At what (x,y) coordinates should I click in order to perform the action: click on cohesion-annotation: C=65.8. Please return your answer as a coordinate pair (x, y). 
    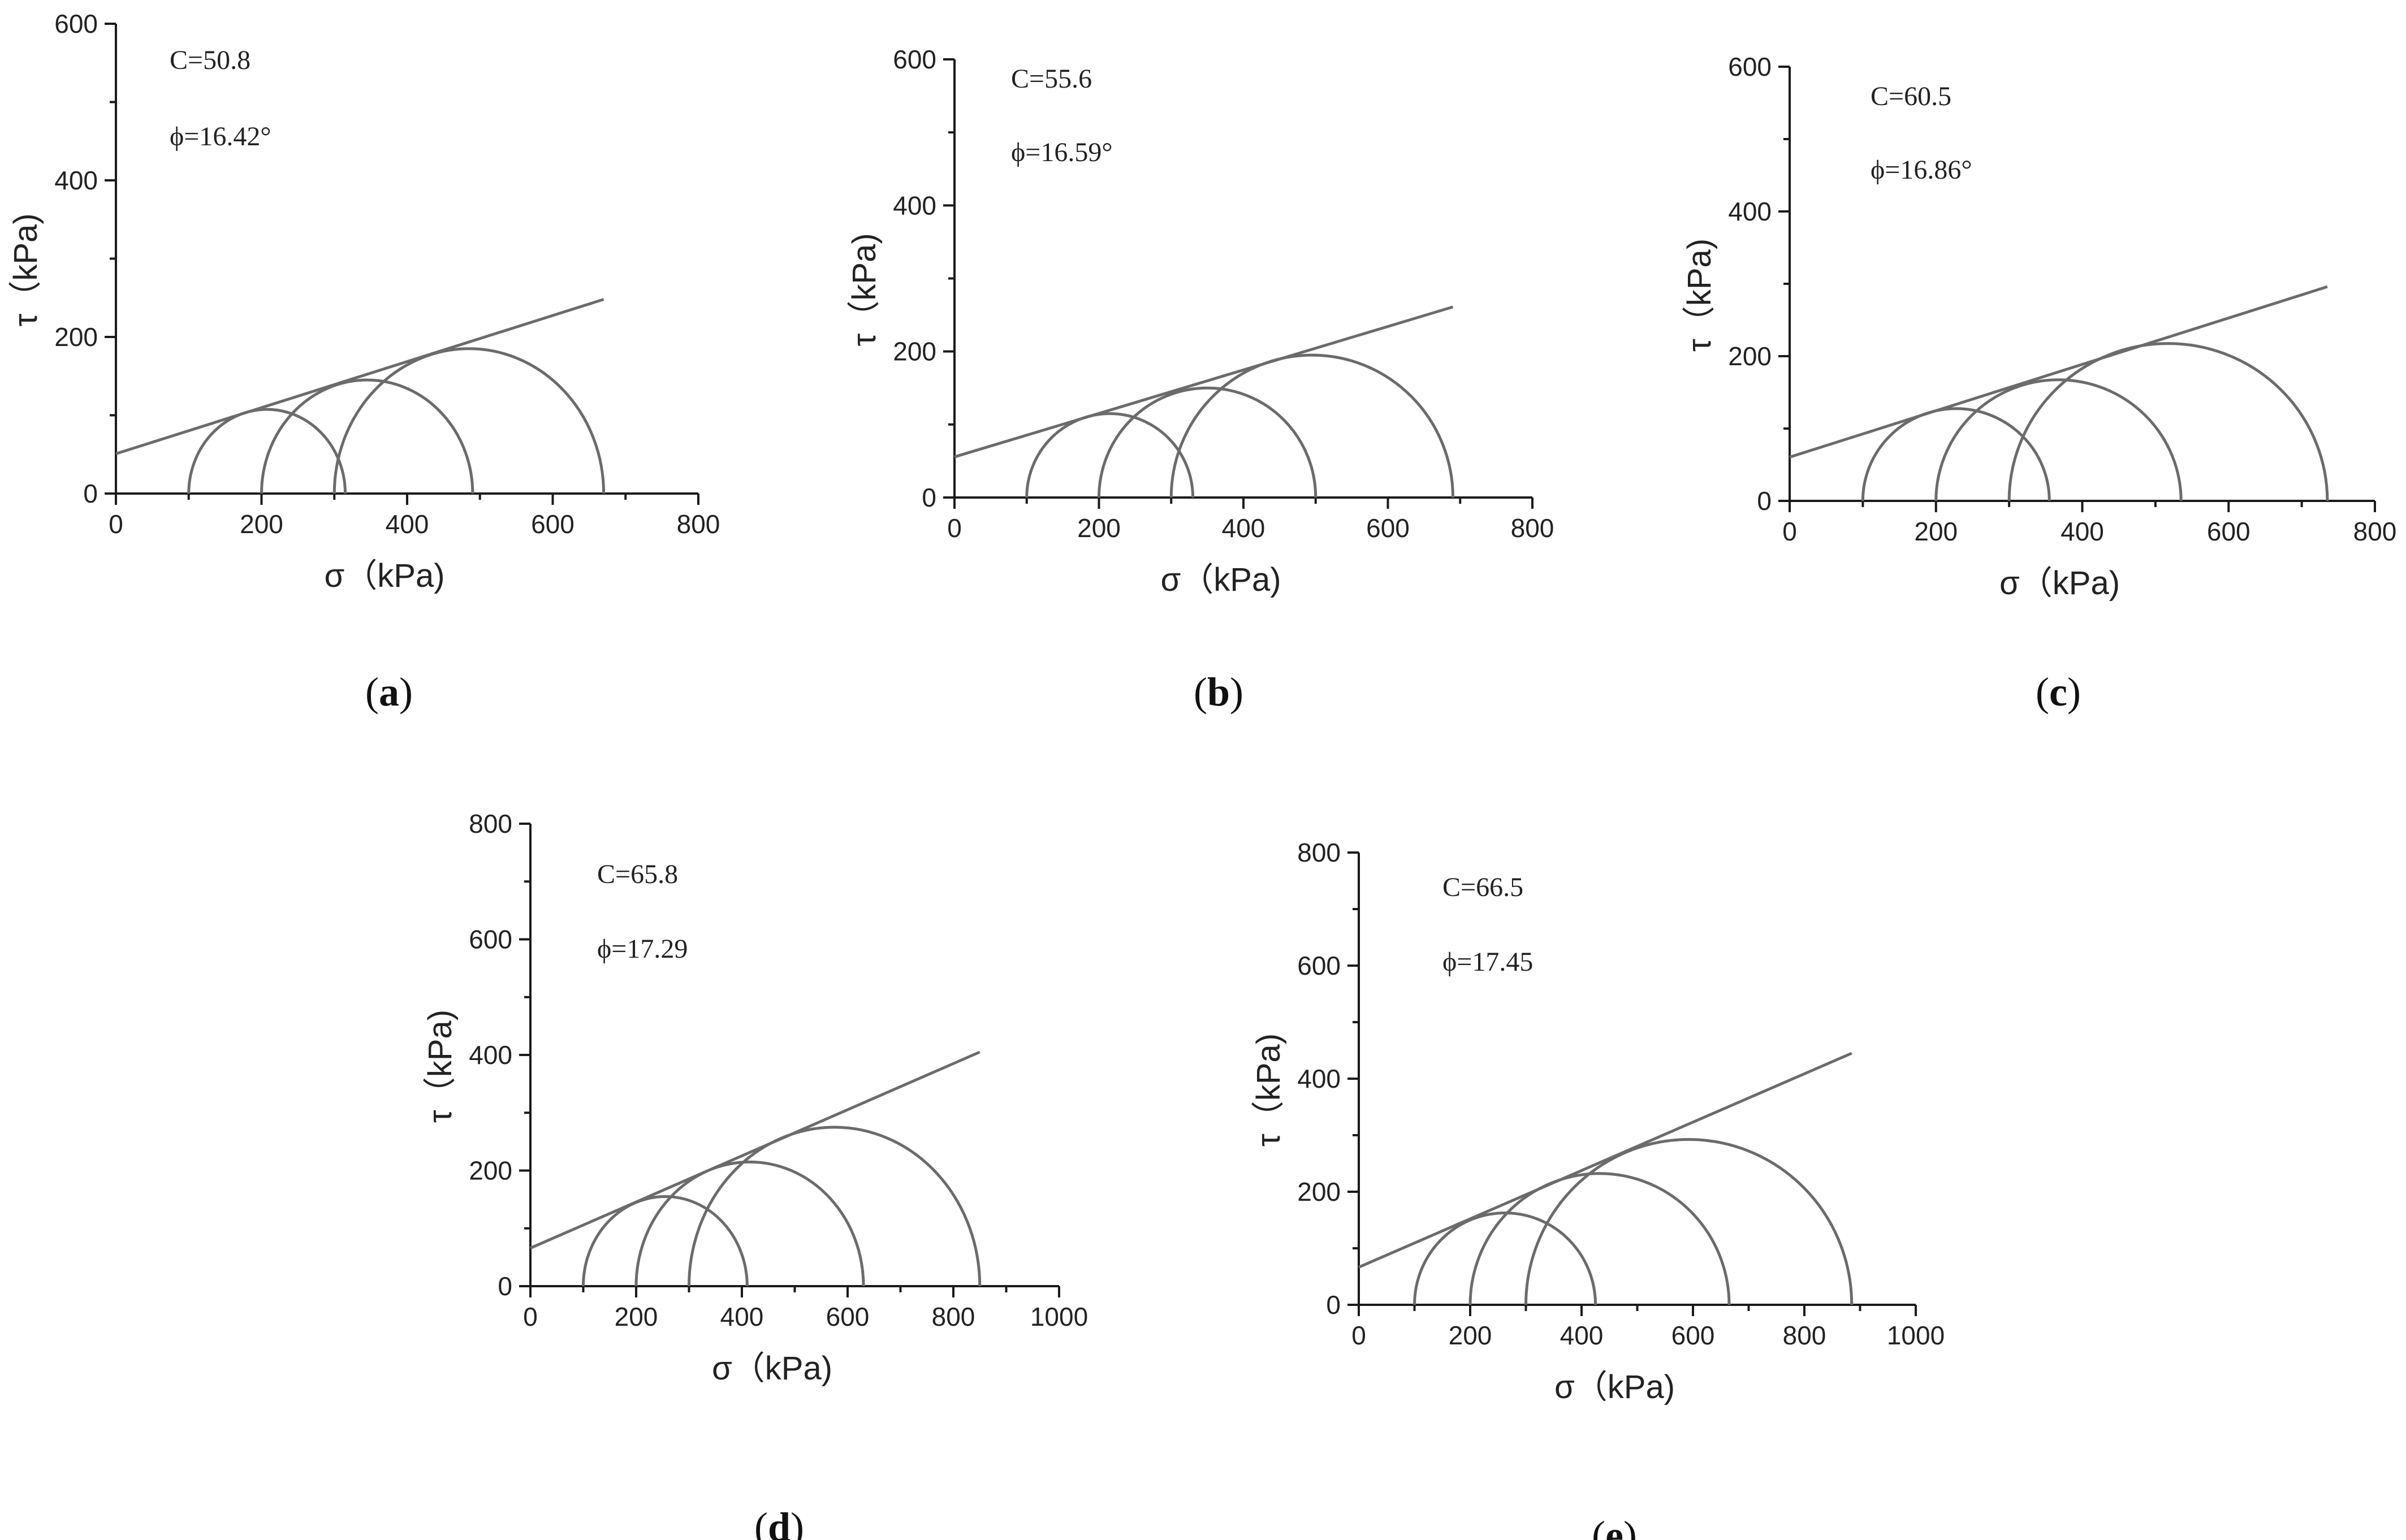
    Looking at the image, I should click on (637, 874).